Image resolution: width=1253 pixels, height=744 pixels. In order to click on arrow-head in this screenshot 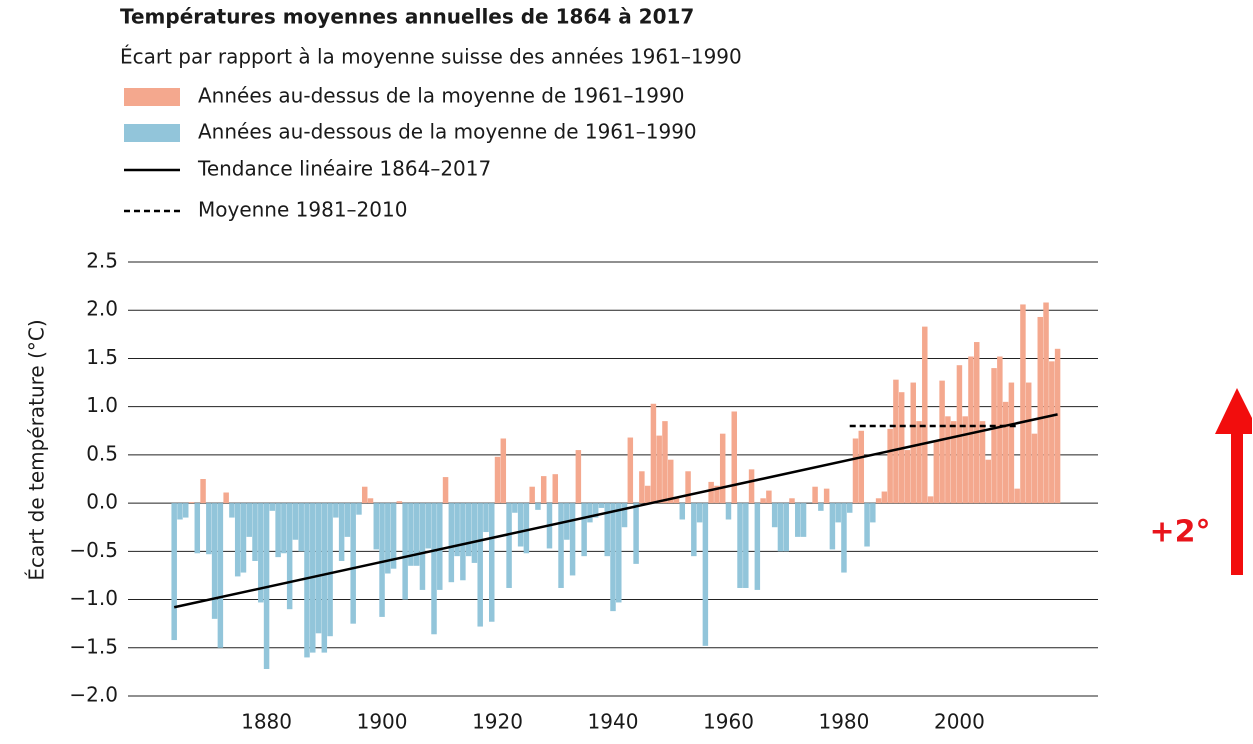, I will do `click(1233, 411)`.